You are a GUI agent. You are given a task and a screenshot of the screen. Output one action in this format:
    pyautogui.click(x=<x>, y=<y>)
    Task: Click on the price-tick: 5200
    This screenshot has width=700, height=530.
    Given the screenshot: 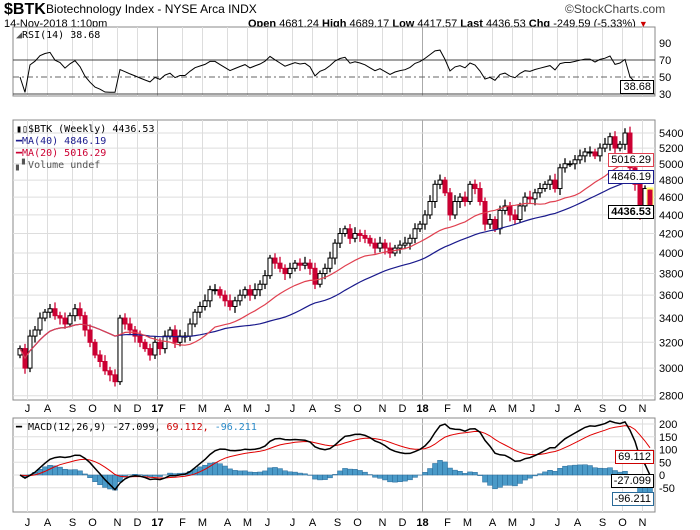 What is the action you would take?
    pyautogui.click(x=671, y=149)
    